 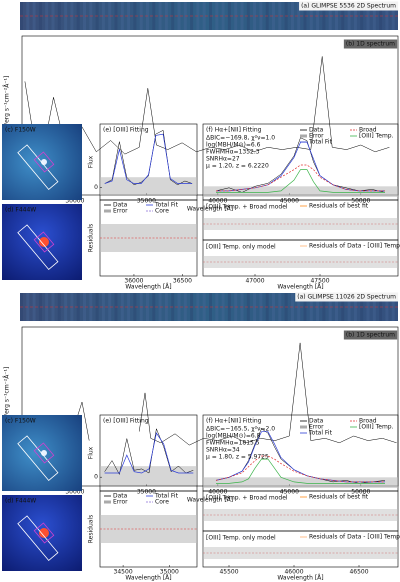 I want to click on panel-title: (a) GLIMPSE 5536 2D Spectrum, so click(x=348, y=6).